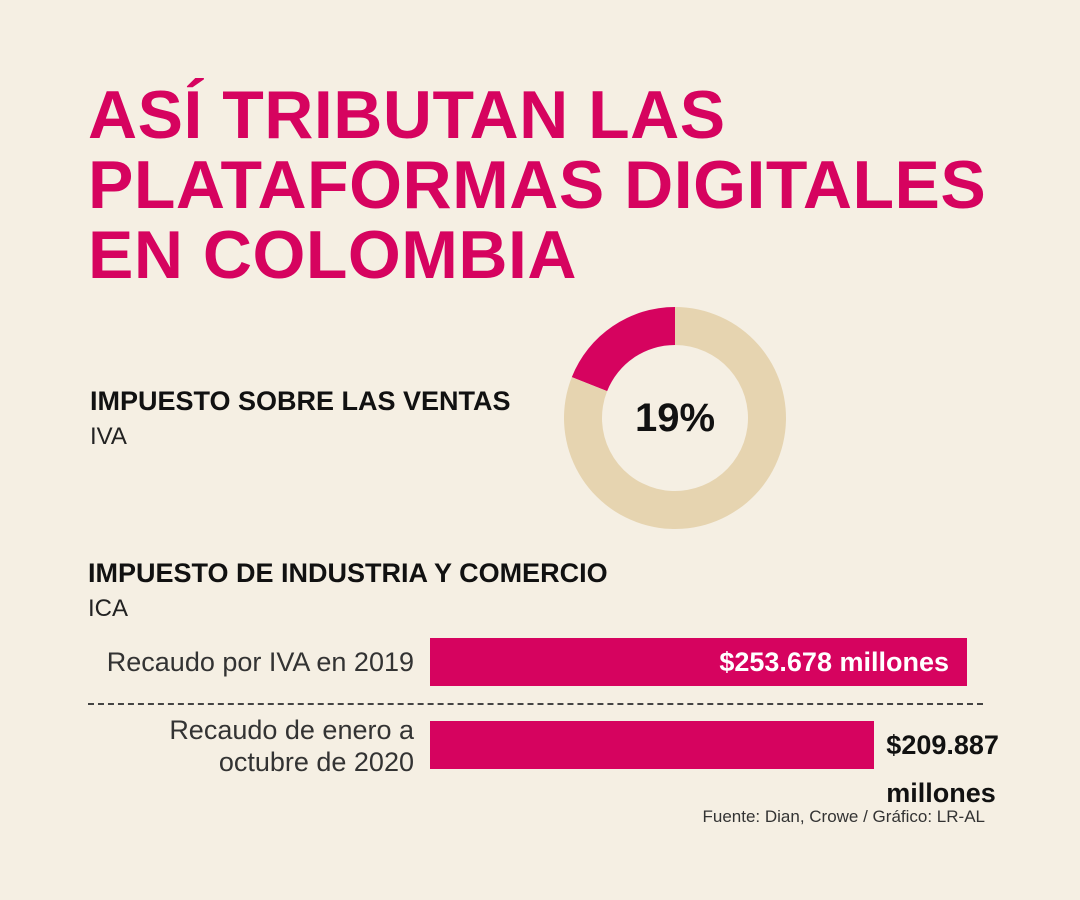 The height and width of the screenshot is (900, 1080). I want to click on source-credit: Fuente: Dian, Crowe / Gráfico: LR-AL, so click(843, 816).